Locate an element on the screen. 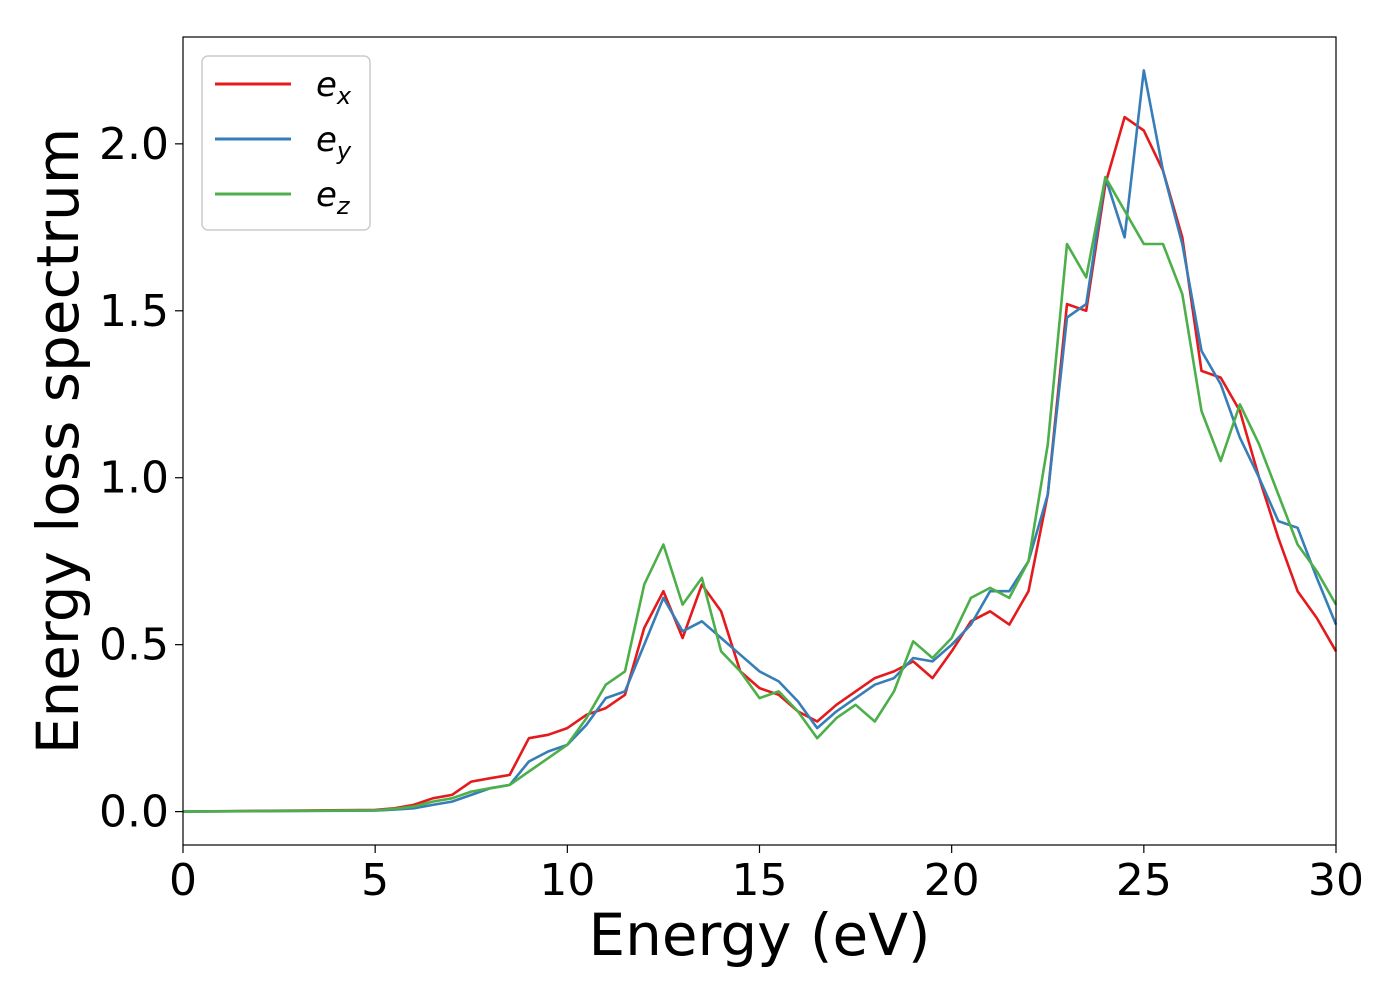  x-tick-label: 5 is located at coordinates (375, 880).